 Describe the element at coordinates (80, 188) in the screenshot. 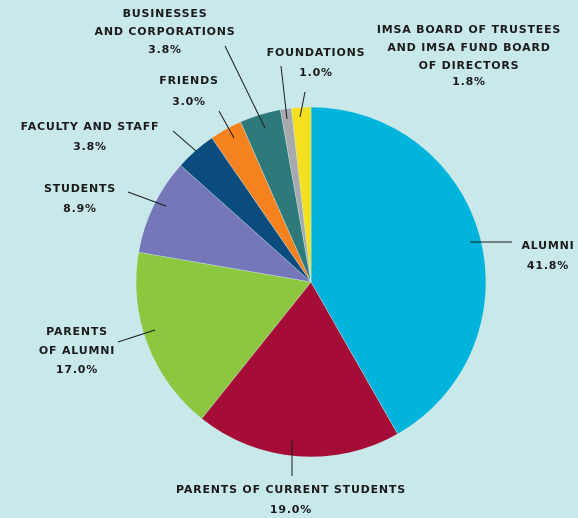

I see `slice-label: STUDENTS` at that location.